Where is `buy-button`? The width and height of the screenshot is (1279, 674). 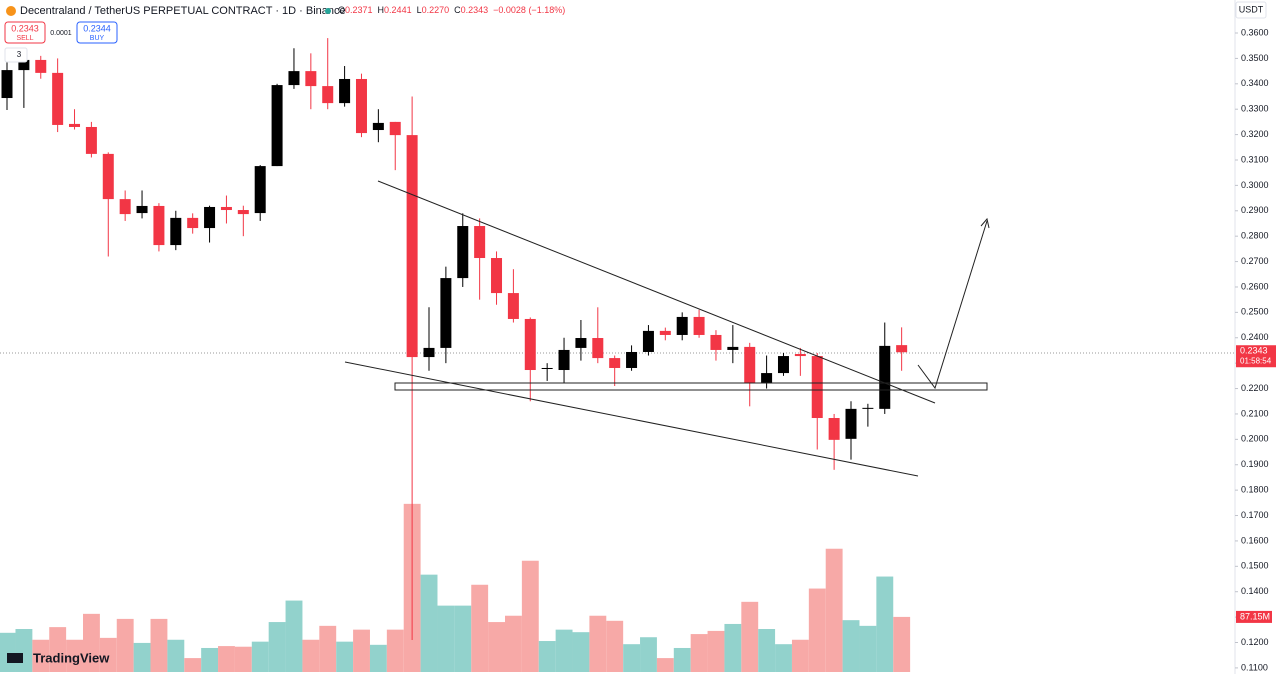
buy-button is located at coordinates (97, 32).